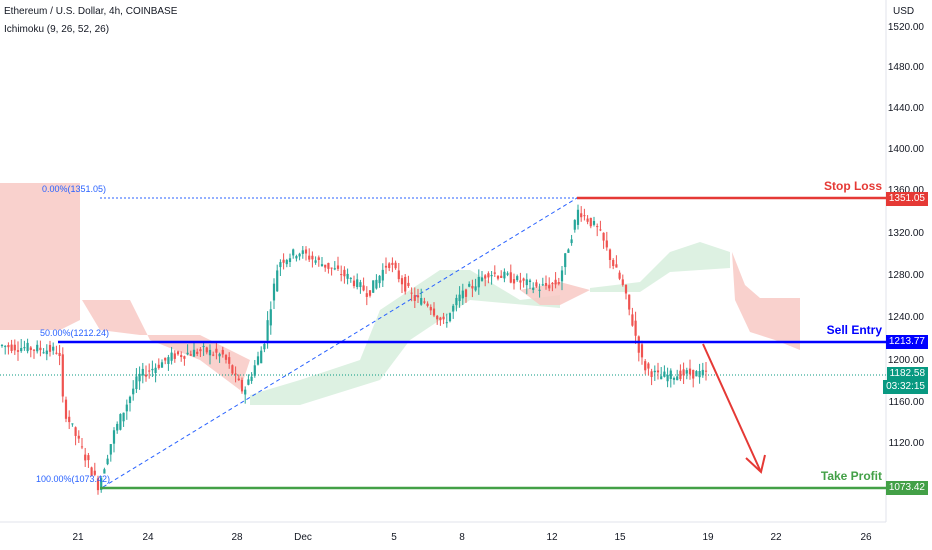 This screenshot has height=550, width=932. Describe the element at coordinates (57, 29) in the screenshot. I see `indicator-label: Ichimoku (9, 26, 52, 26)` at that location.